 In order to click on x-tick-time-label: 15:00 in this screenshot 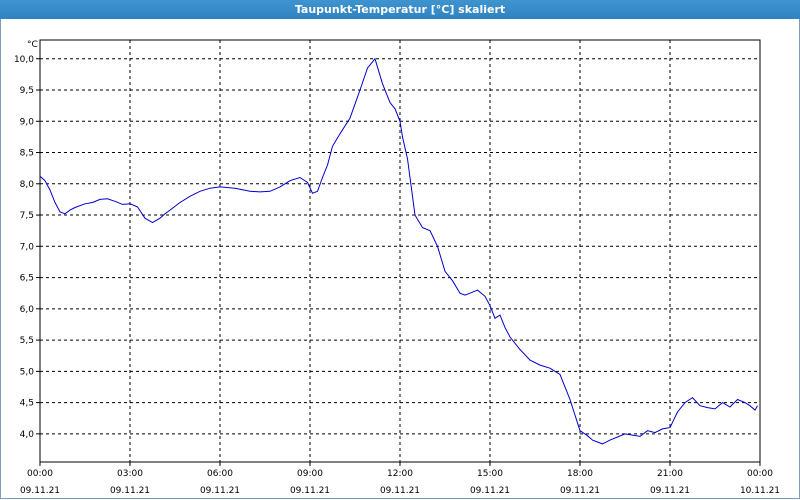, I will do `click(490, 474)`.